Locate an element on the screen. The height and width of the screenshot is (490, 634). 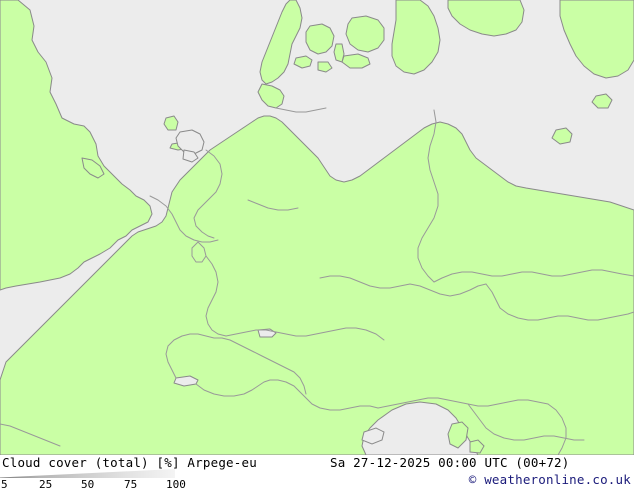
land-sjaelland-island is located at coordinates (365, 34).